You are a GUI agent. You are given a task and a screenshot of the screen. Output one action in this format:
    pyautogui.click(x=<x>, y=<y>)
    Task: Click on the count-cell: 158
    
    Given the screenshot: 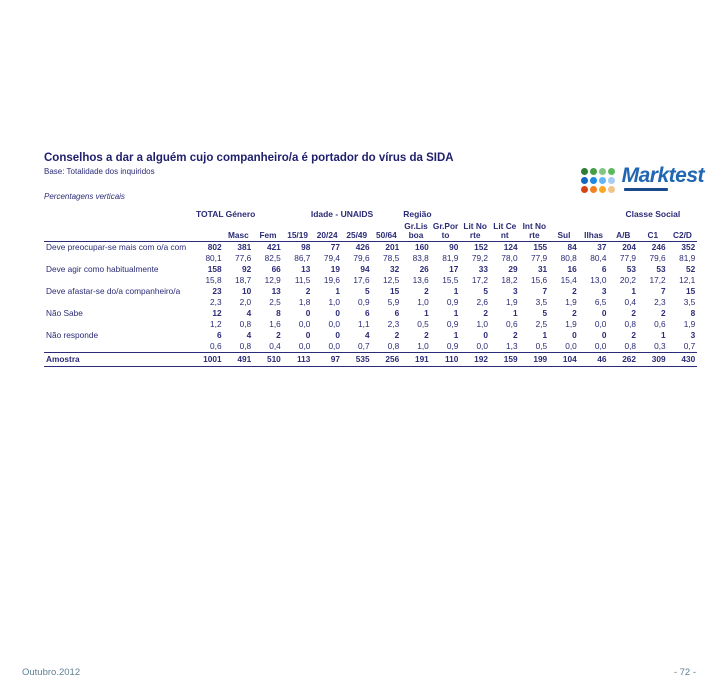 What is the action you would take?
    pyautogui.click(x=214, y=269)
    